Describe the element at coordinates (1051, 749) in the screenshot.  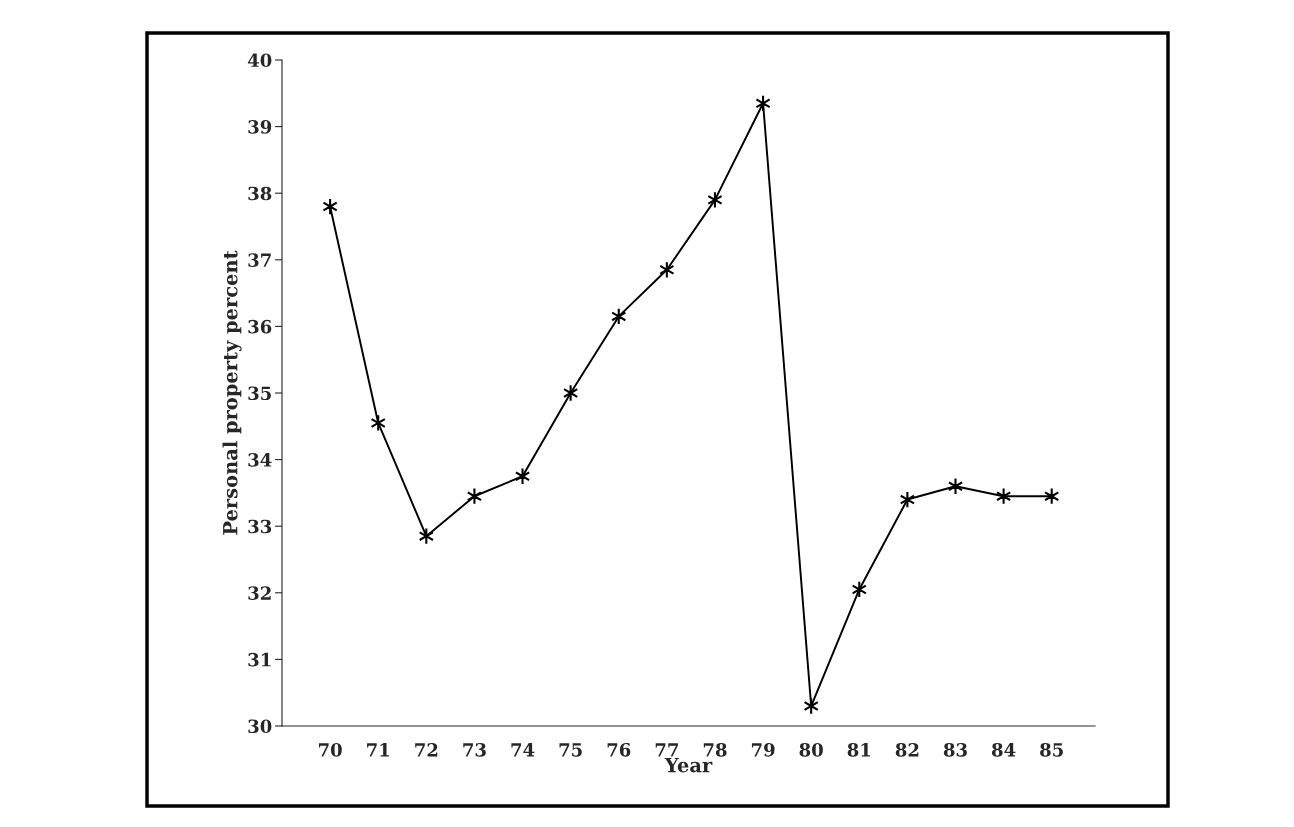
I see `x-tick-label: 85` at that location.